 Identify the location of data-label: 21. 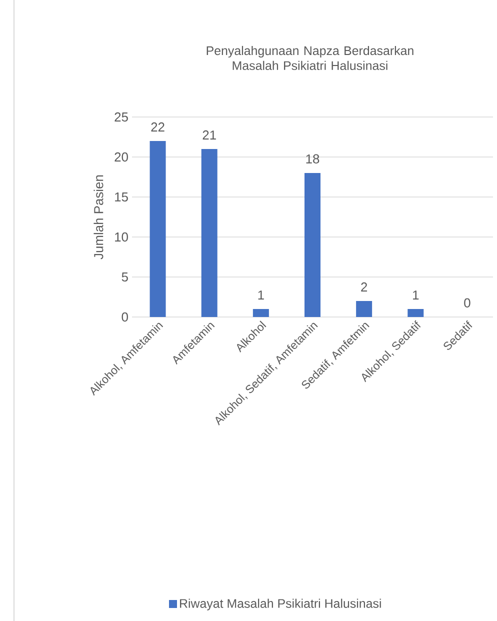
(209, 135).